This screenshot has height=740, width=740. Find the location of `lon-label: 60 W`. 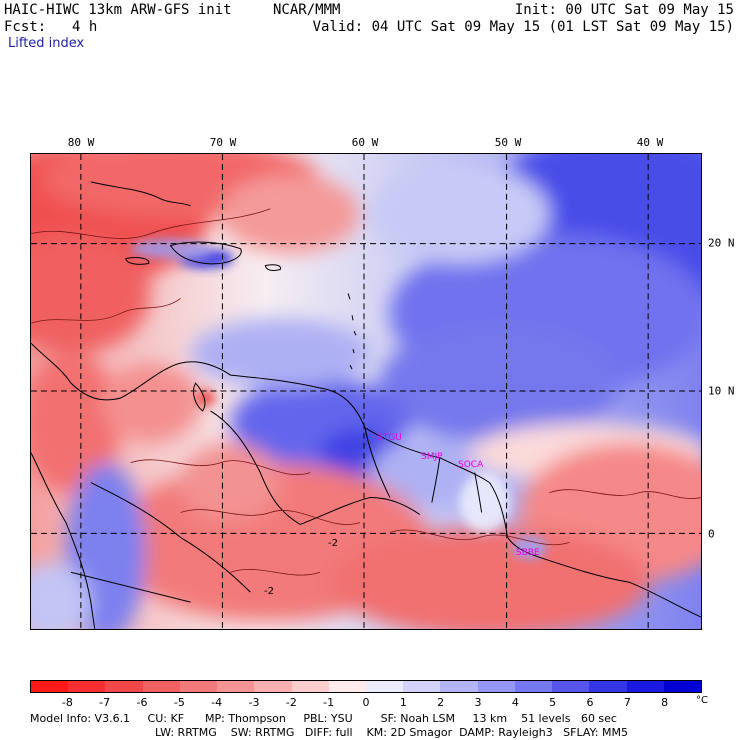

lon-label: 60 W is located at coordinates (365, 142).